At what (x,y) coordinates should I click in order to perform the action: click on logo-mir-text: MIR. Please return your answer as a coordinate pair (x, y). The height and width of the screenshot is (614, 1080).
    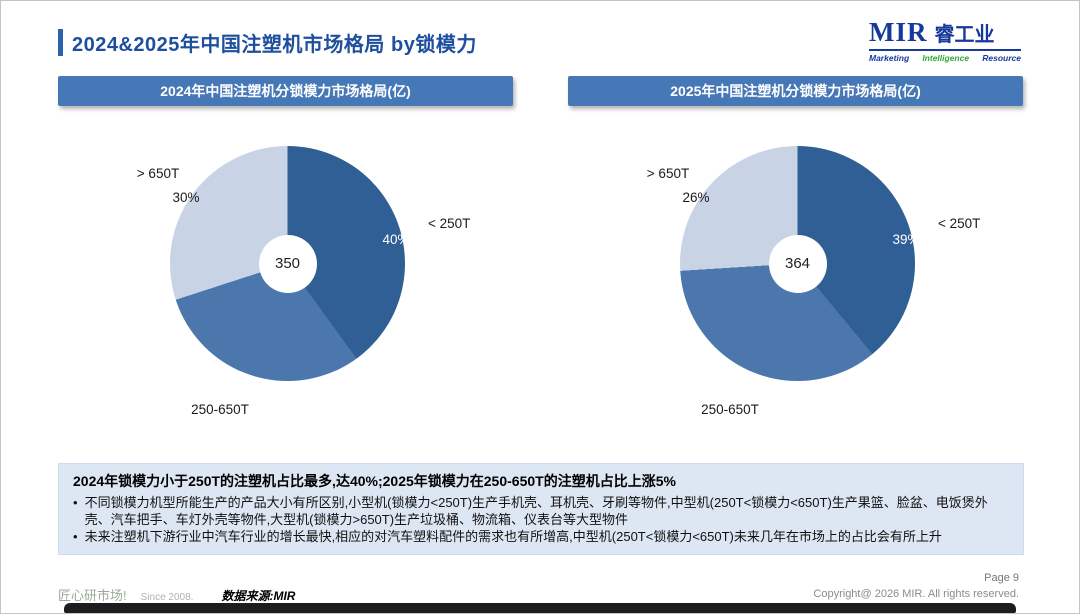
    Looking at the image, I should click on (898, 32).